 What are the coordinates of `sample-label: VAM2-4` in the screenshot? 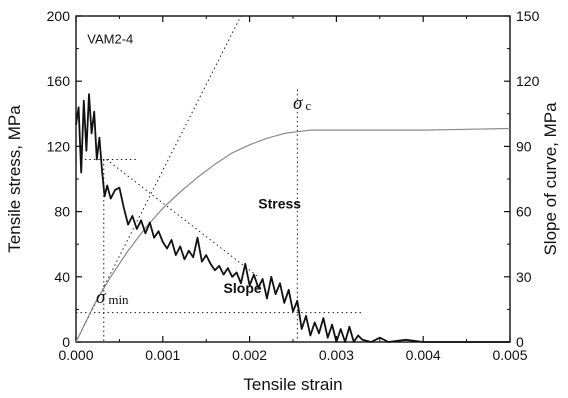 It's located at (110, 39).